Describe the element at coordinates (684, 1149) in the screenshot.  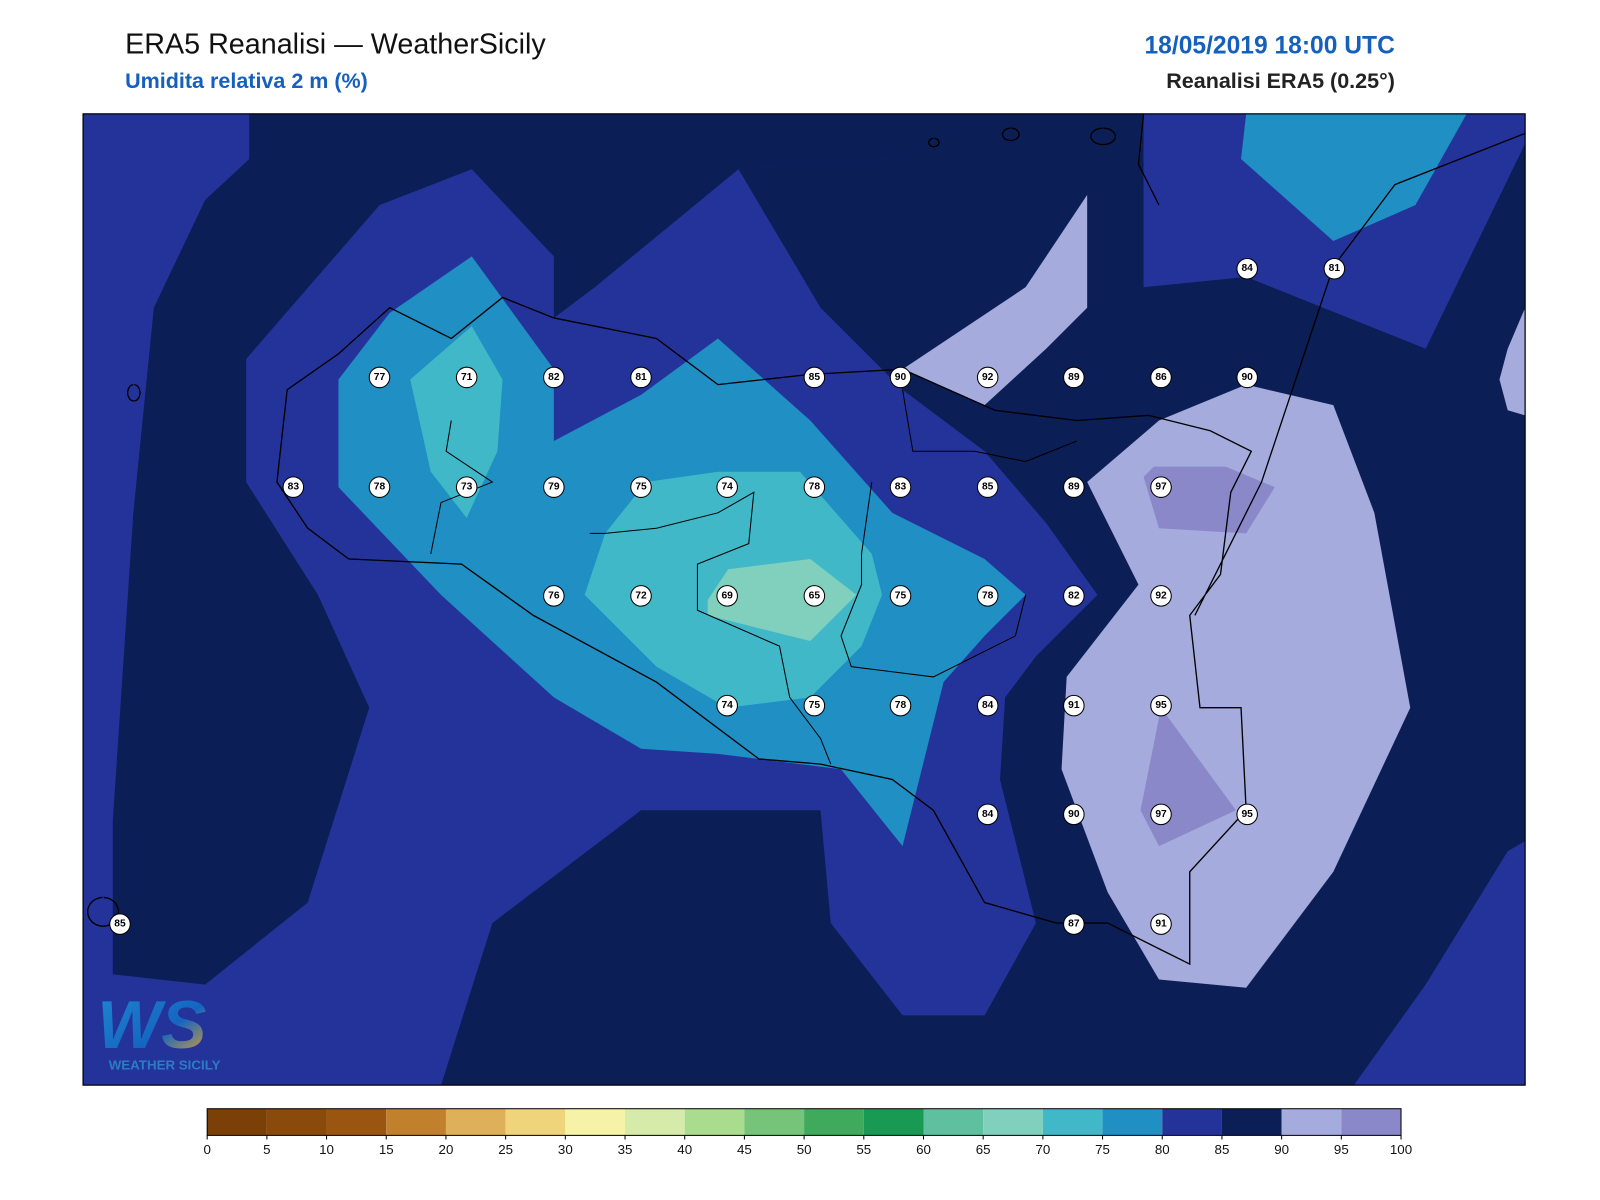
I see `colorbar-tick-label: 40` at that location.